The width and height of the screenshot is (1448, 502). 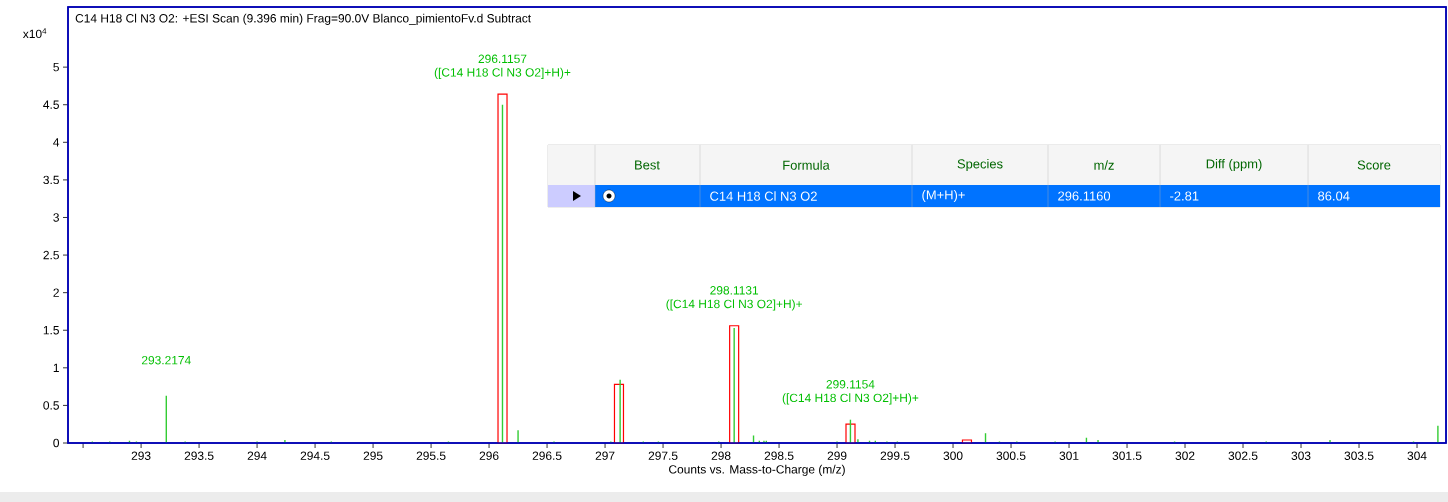 What do you see at coordinates (1011, 455) in the screenshot?
I see `x-tick-label: 300.5` at bounding box center [1011, 455].